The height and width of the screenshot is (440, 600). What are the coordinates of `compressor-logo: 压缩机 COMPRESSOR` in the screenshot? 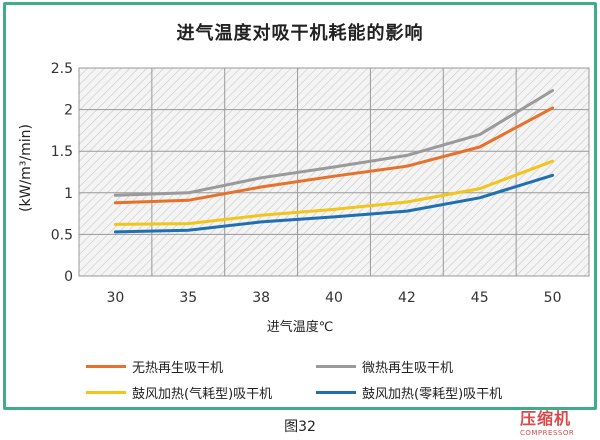 It's located at (558, 421).